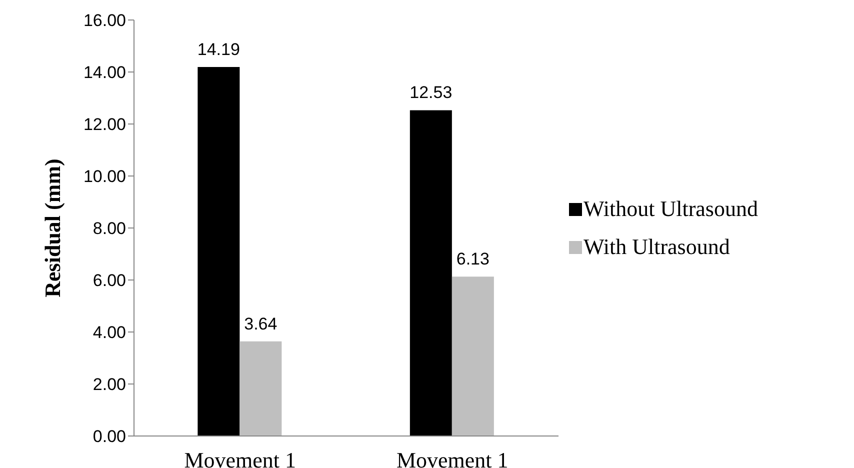 The height and width of the screenshot is (468, 854). What do you see at coordinates (52, 228) in the screenshot?
I see `y-axis-title: Residual (mm)` at bounding box center [52, 228].